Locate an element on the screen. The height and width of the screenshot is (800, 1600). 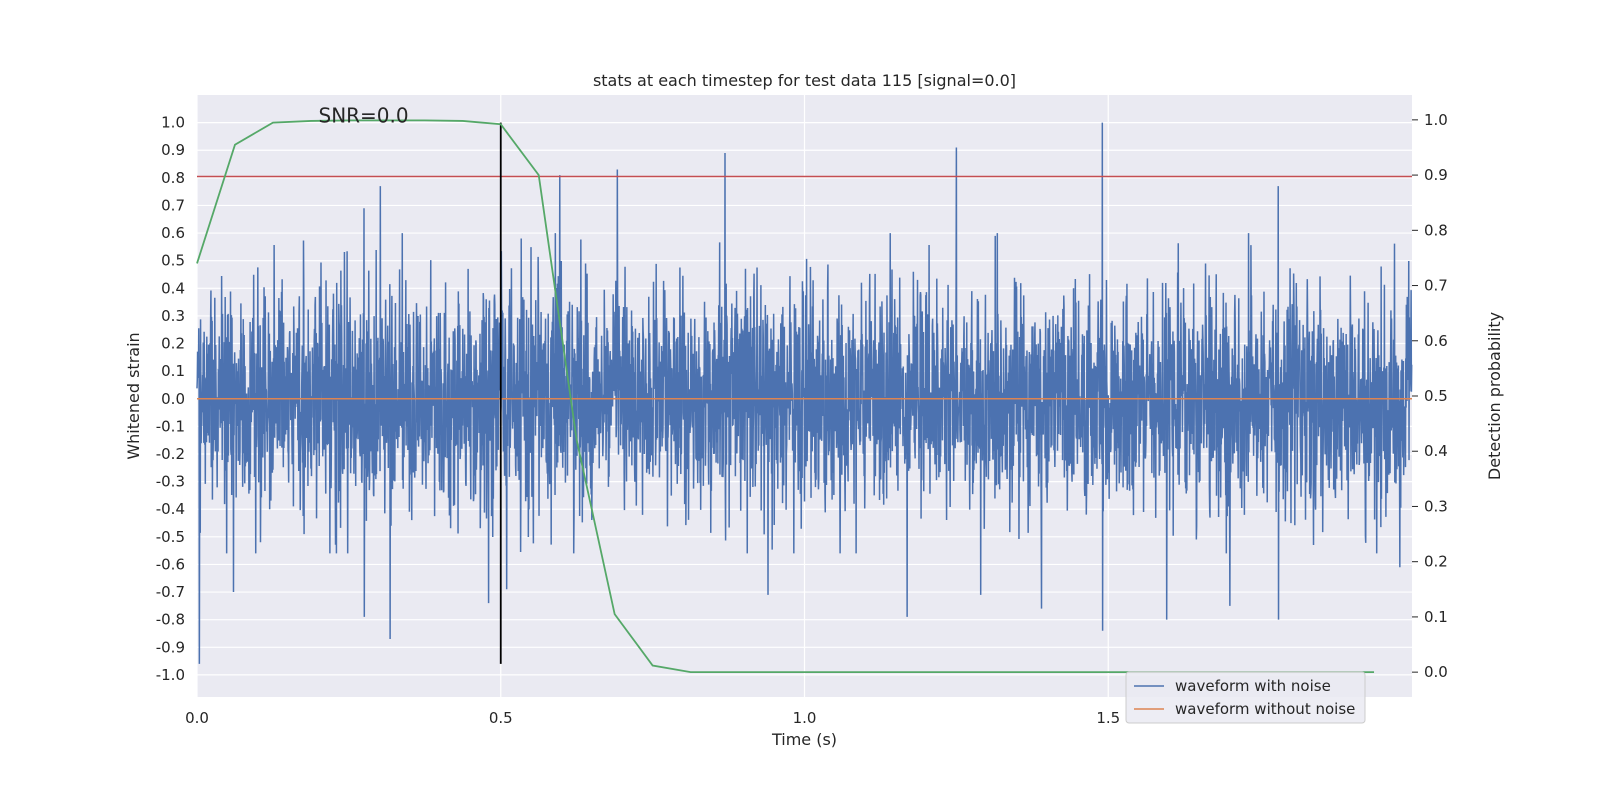
y-right-tick-label: 1.0 is located at coordinates (1436, 120).